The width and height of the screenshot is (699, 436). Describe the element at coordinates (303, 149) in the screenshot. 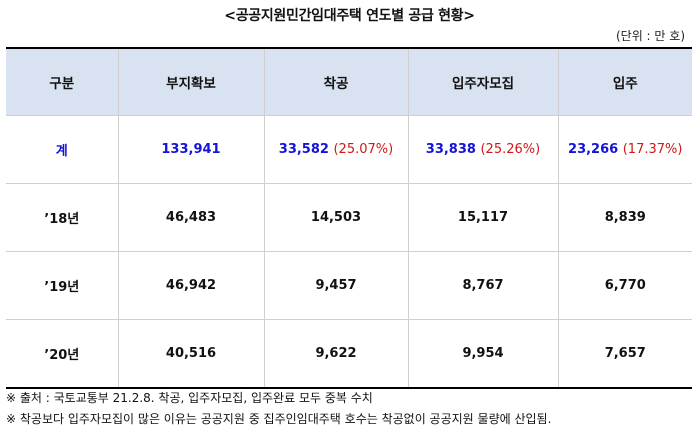

I see `total-start: 33,582` at that location.